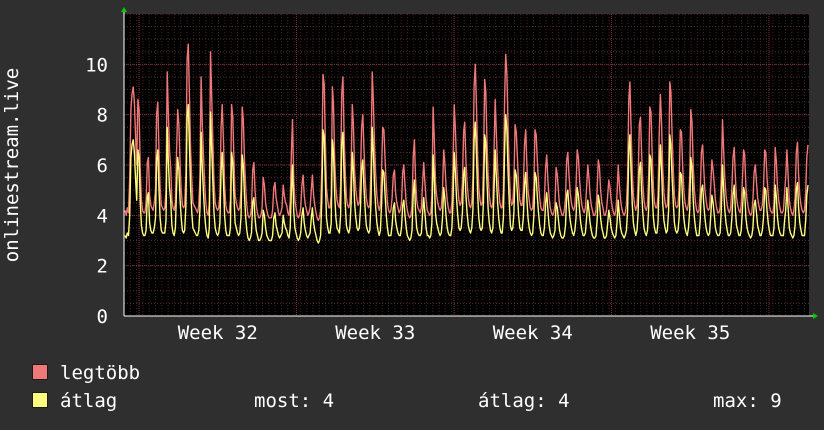 This screenshot has height=430, width=824. What do you see at coordinates (40, 400) in the screenshot?
I see `legend-swatch-avg` at bounding box center [40, 400].